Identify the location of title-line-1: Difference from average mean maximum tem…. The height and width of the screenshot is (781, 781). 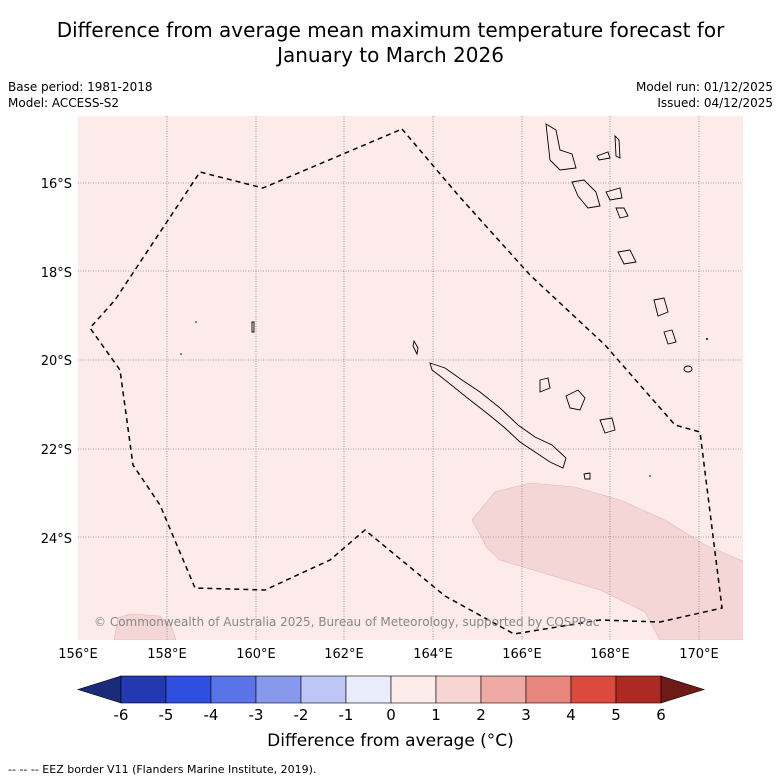
(390, 30).